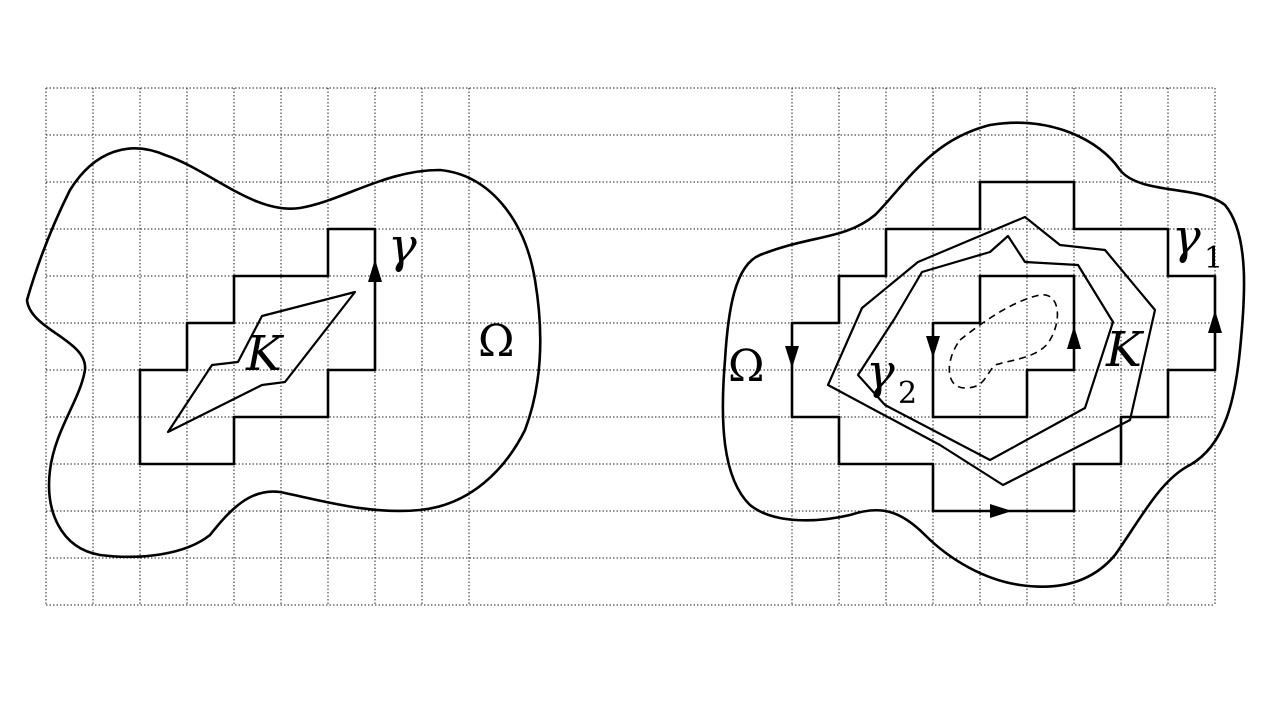 The image size is (1276, 709). What do you see at coordinates (792, 357) in the screenshot?
I see `right-gamma1-left-arrow` at bounding box center [792, 357].